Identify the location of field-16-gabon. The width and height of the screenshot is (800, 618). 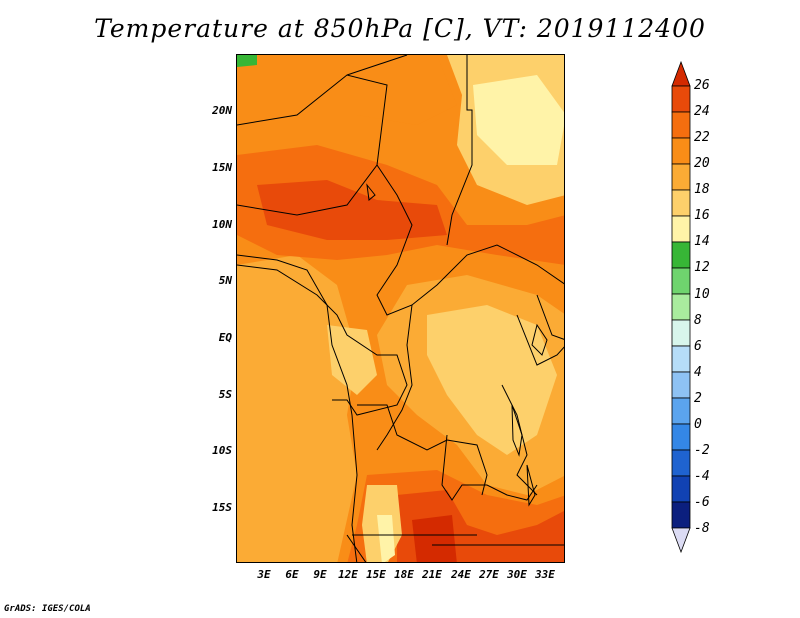
(352, 360).